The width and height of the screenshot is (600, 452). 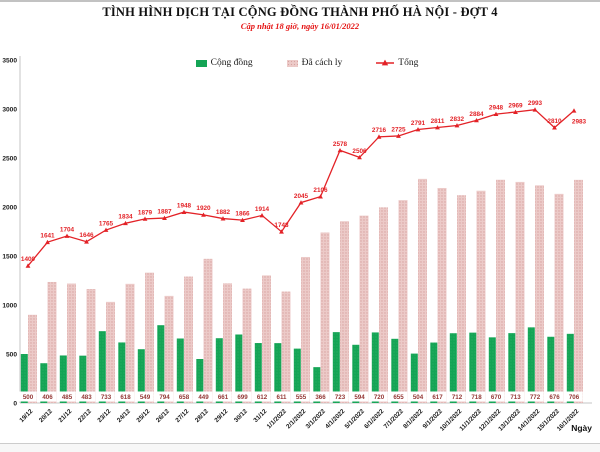 What do you see at coordinates (202, 416) in the screenshot?
I see `x-tick-label: 28/12` at bounding box center [202, 416].